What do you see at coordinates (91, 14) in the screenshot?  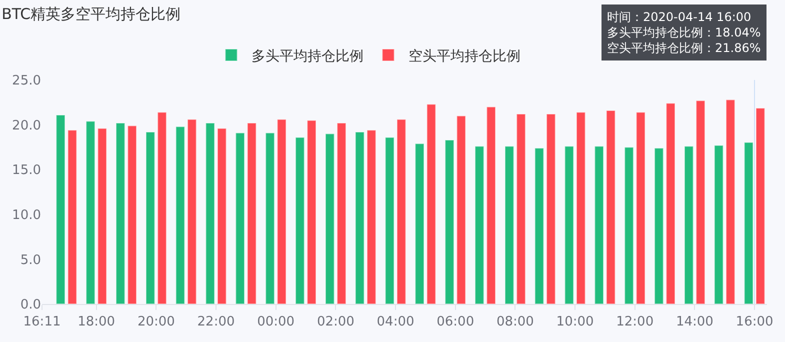 I see `chart-title: BTC精英多空平均持仓比例` at bounding box center [91, 14].